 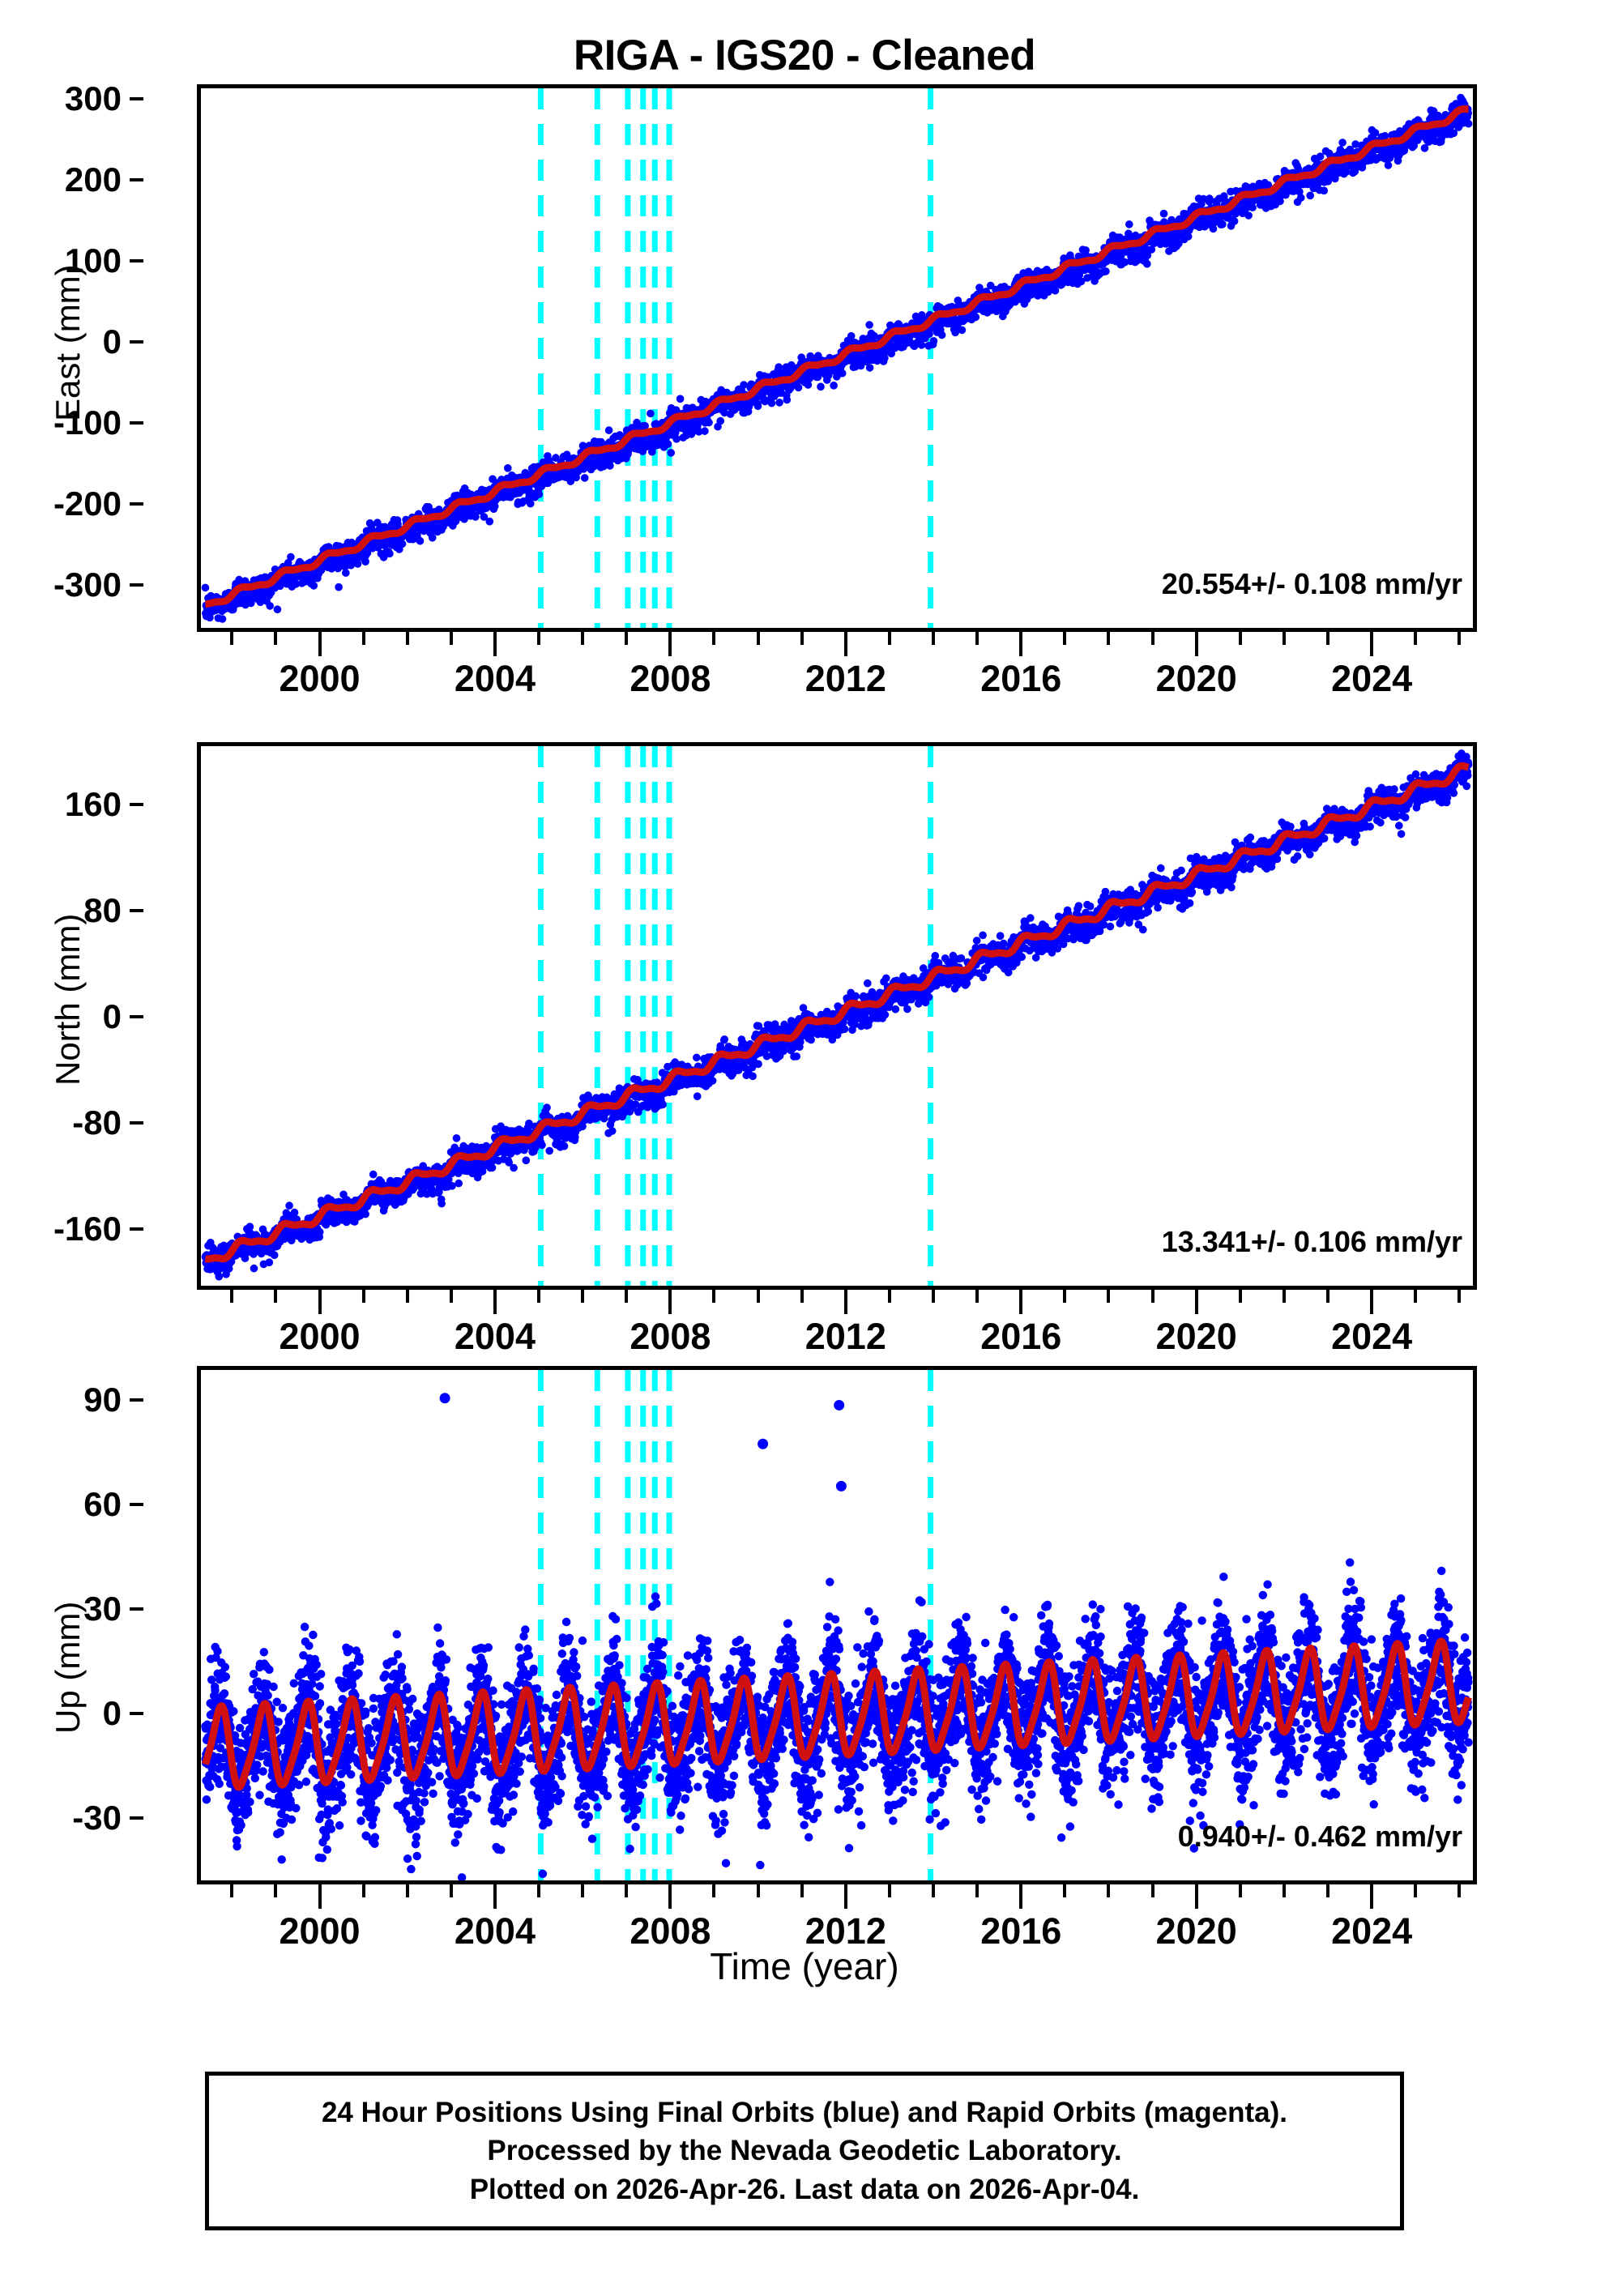 What do you see at coordinates (112, 341) in the screenshot?
I see `ytick-east-0: 0` at bounding box center [112, 341].